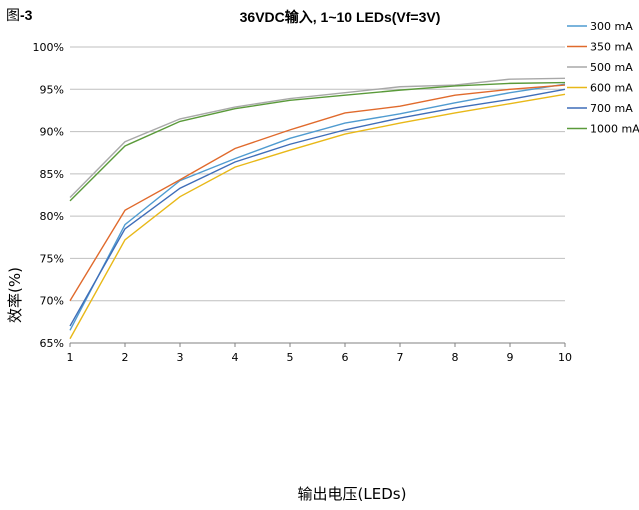 The height and width of the screenshot is (510, 639). I want to click on y-axis-ticks: 65% 70% 75% 80% 85% 90% 95% 100%, so click(48, 195).